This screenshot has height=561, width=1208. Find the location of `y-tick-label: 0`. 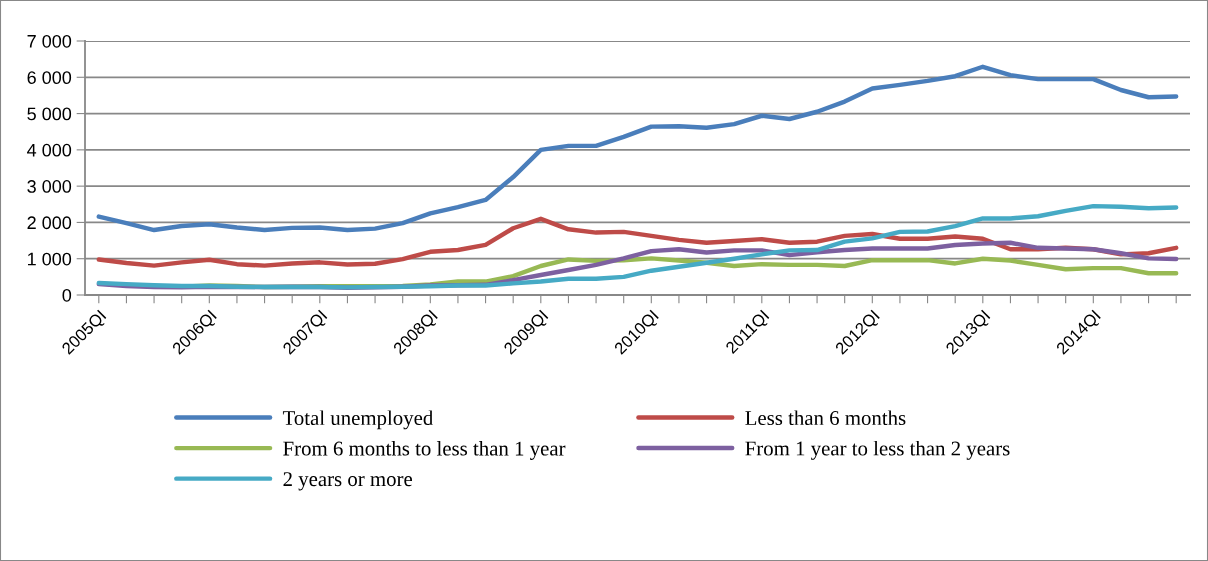

y-tick-label: 0 is located at coordinates (67, 295).